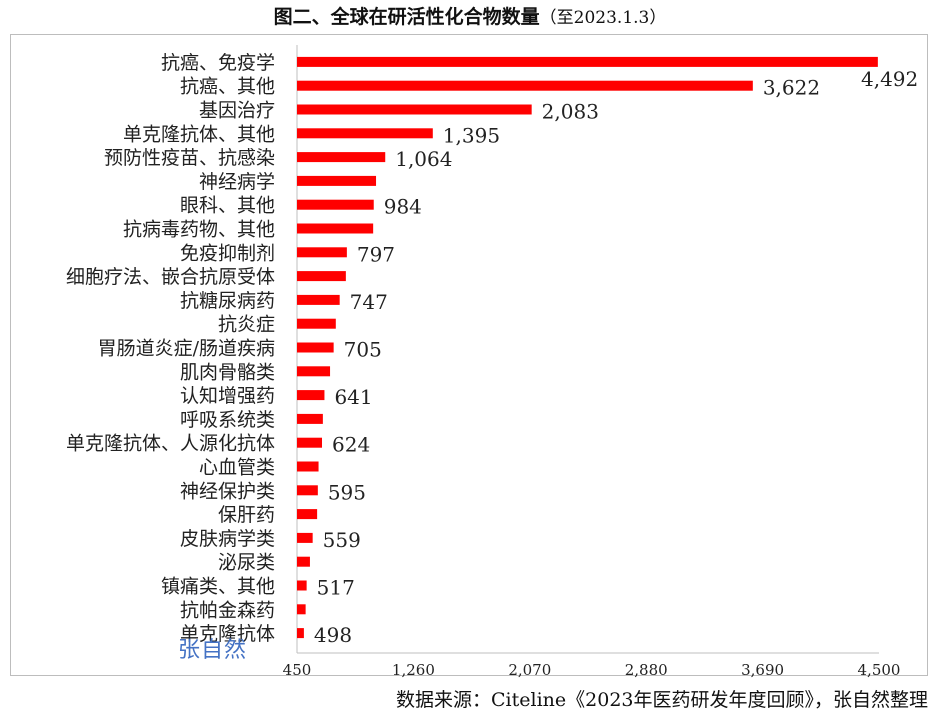  What do you see at coordinates (170, 444) in the screenshot?
I see `category-label: 单克隆抗体、人源化抗体` at bounding box center [170, 444].